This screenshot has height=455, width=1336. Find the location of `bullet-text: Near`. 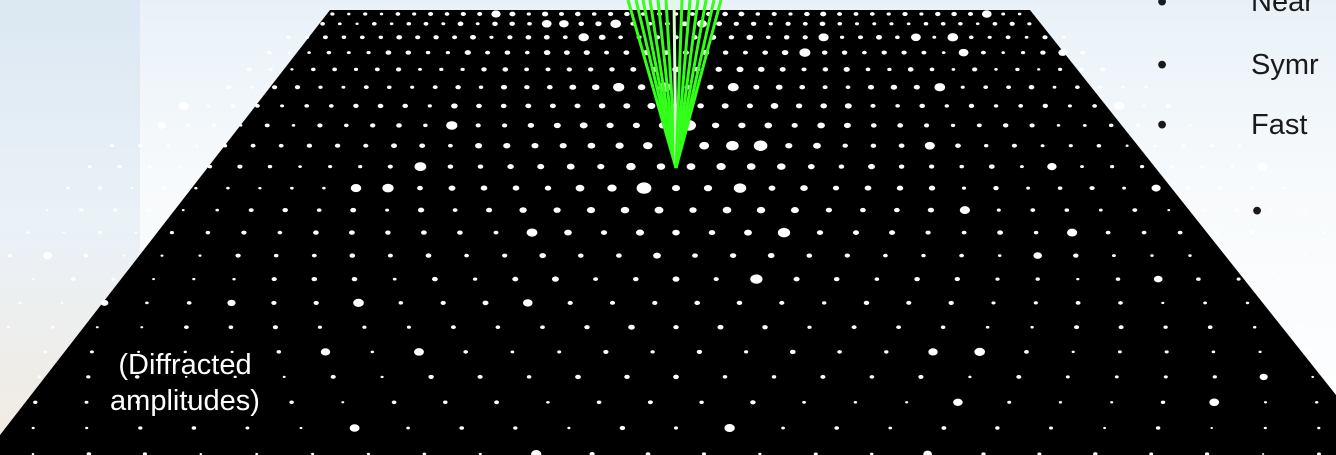

bullet-text: Near is located at coordinates (1282, 9).